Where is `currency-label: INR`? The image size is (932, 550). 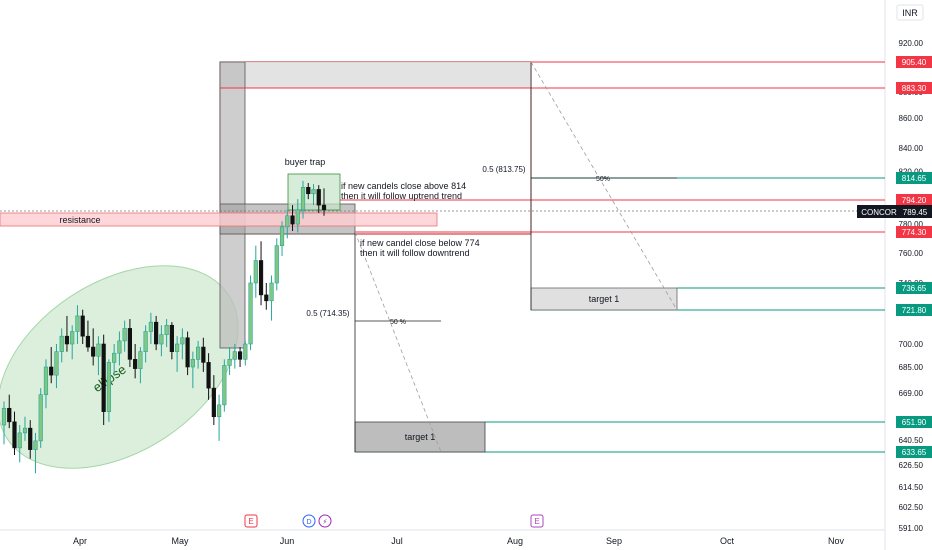 currency-label: INR is located at coordinates (910, 13).